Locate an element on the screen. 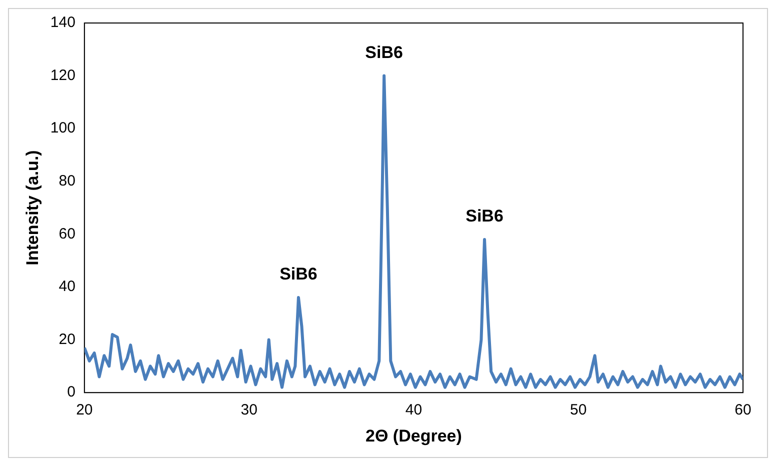  x-tick-label: 40 is located at coordinates (413, 410).